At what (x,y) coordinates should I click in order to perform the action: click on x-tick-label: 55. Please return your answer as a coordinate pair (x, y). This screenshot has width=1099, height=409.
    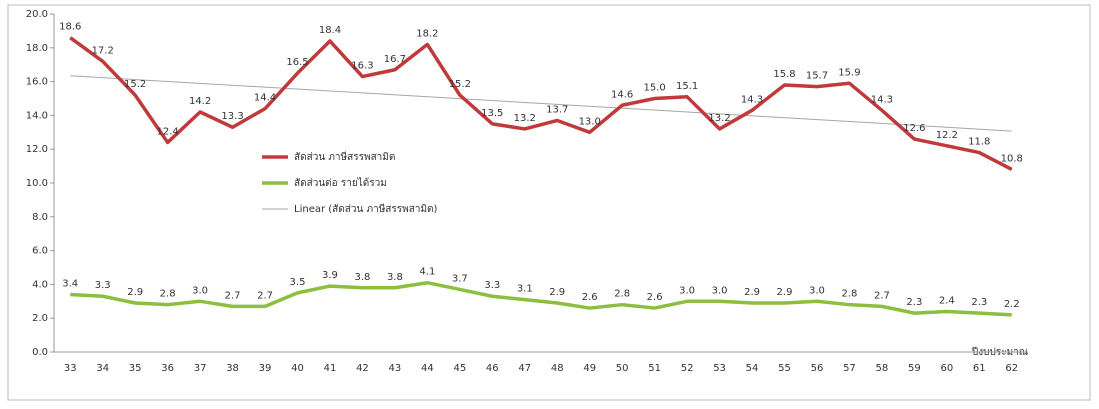
    Looking at the image, I should click on (784, 368).